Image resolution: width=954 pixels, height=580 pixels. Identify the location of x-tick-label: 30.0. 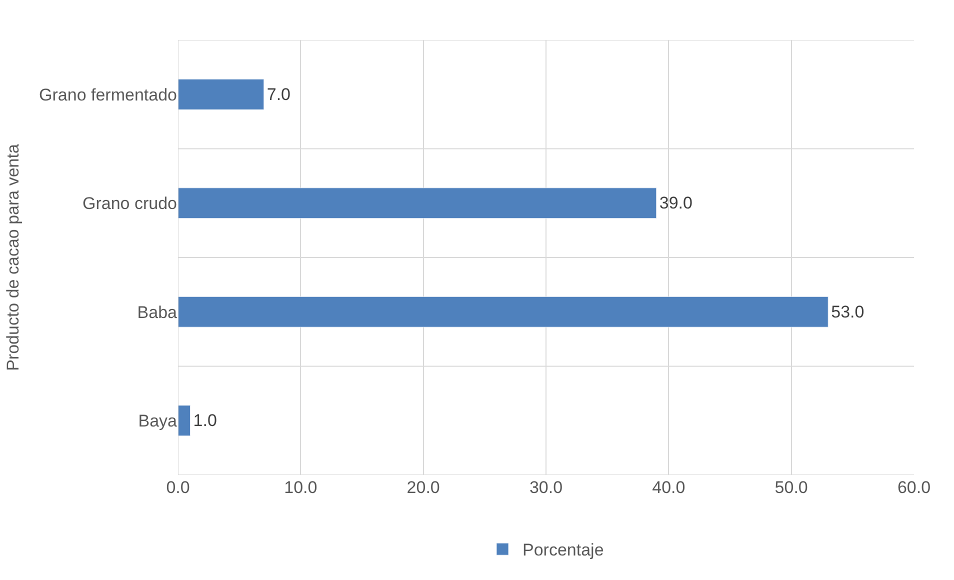
(546, 487).